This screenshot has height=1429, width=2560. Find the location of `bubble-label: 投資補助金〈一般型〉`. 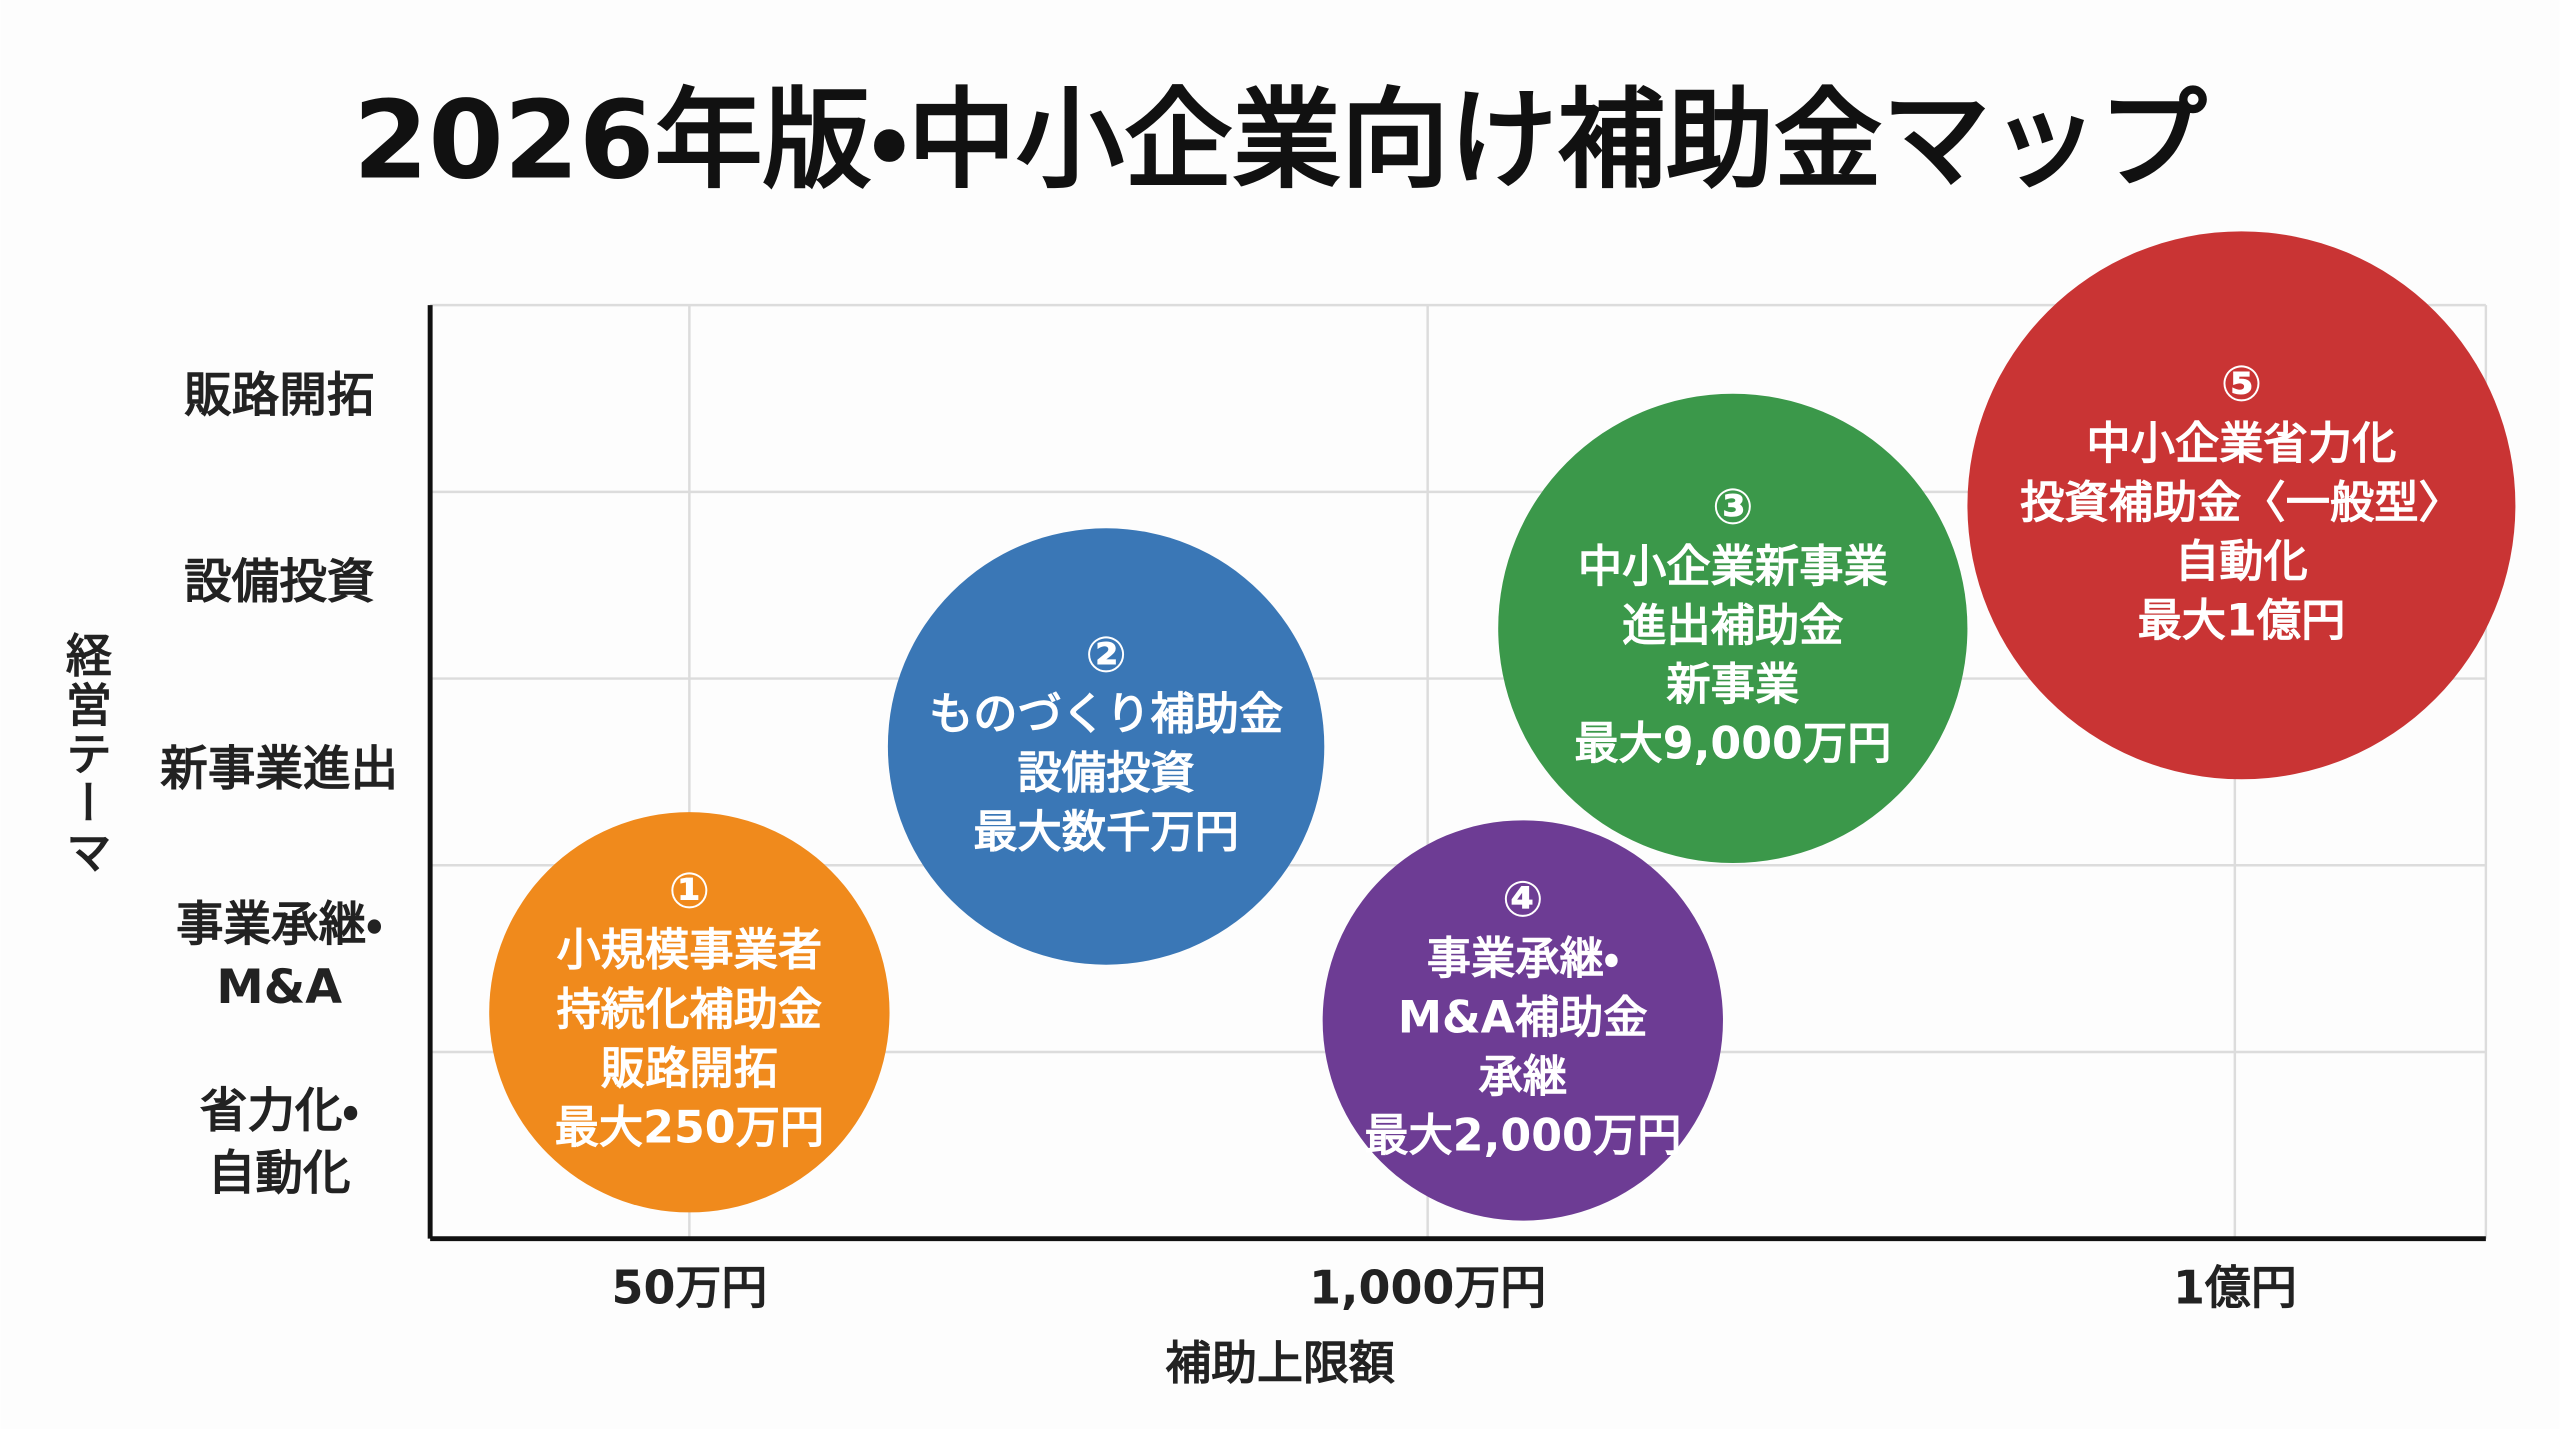

bubble-label: 投資補助金〈一般型〉 is located at coordinates (2241, 502).